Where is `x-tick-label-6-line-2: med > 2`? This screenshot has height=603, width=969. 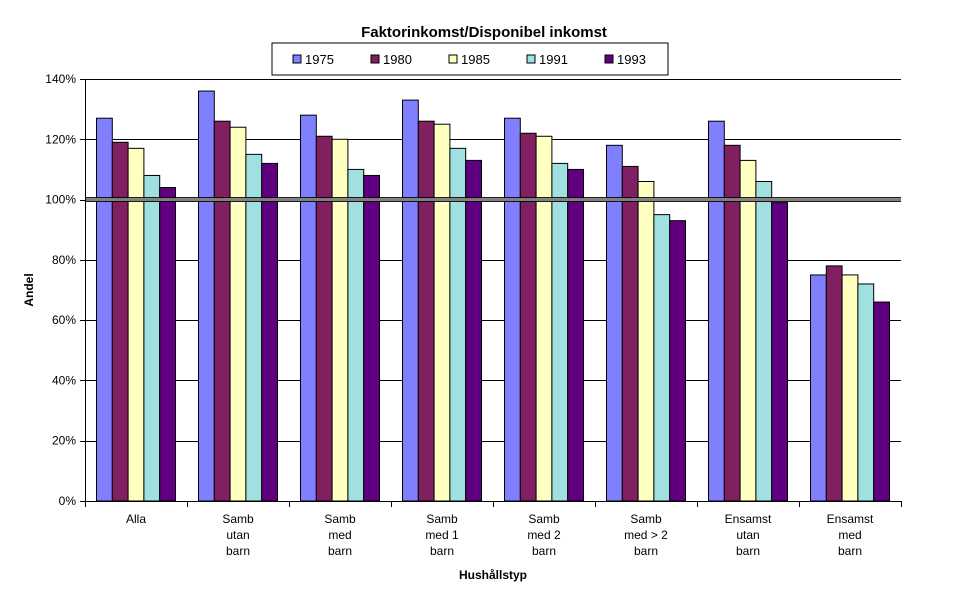
x-tick-label-6-line-2: med > 2 is located at coordinates (646, 535).